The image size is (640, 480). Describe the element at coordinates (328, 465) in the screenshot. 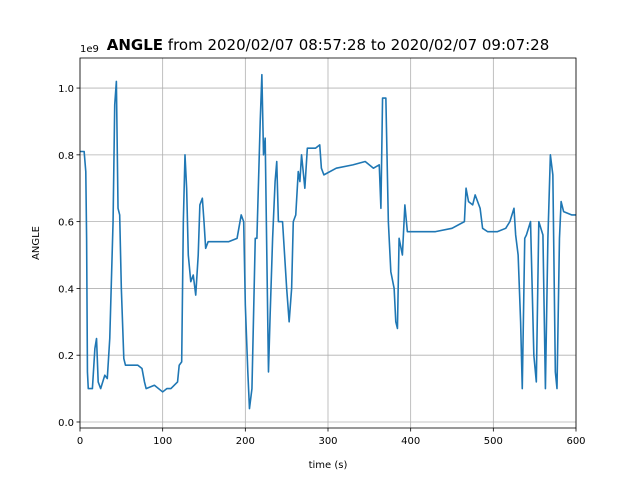

I see `x-axis-label: time (s)` at that location.